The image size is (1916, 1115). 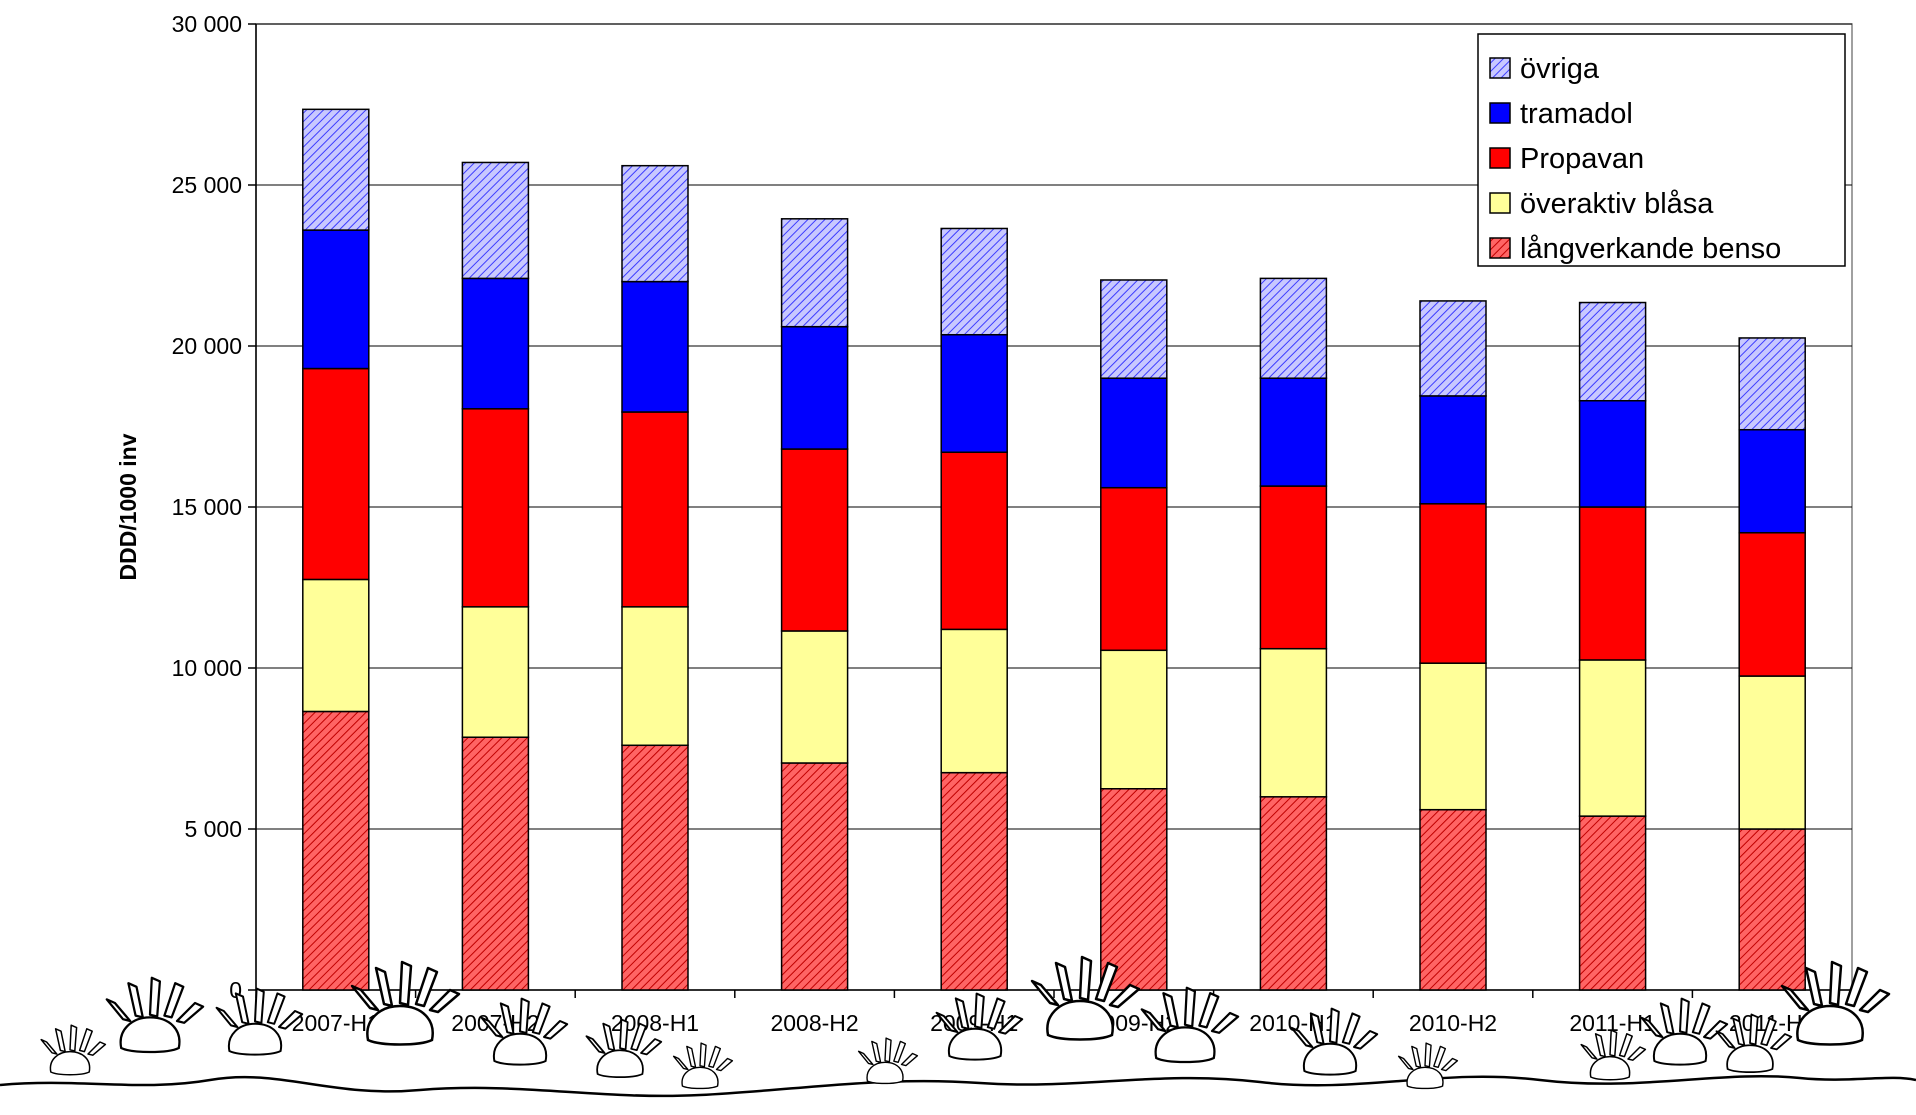 I want to click on y-axis-title: DDD/1000 inv, so click(x=128, y=506).